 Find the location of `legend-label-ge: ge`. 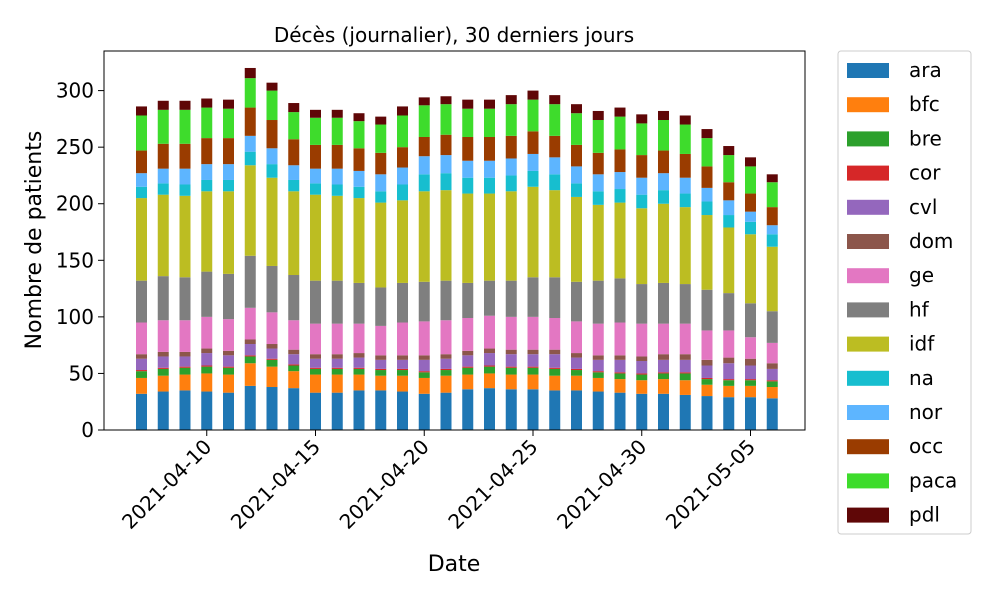

legend-label-ge: ge is located at coordinates (921, 275).